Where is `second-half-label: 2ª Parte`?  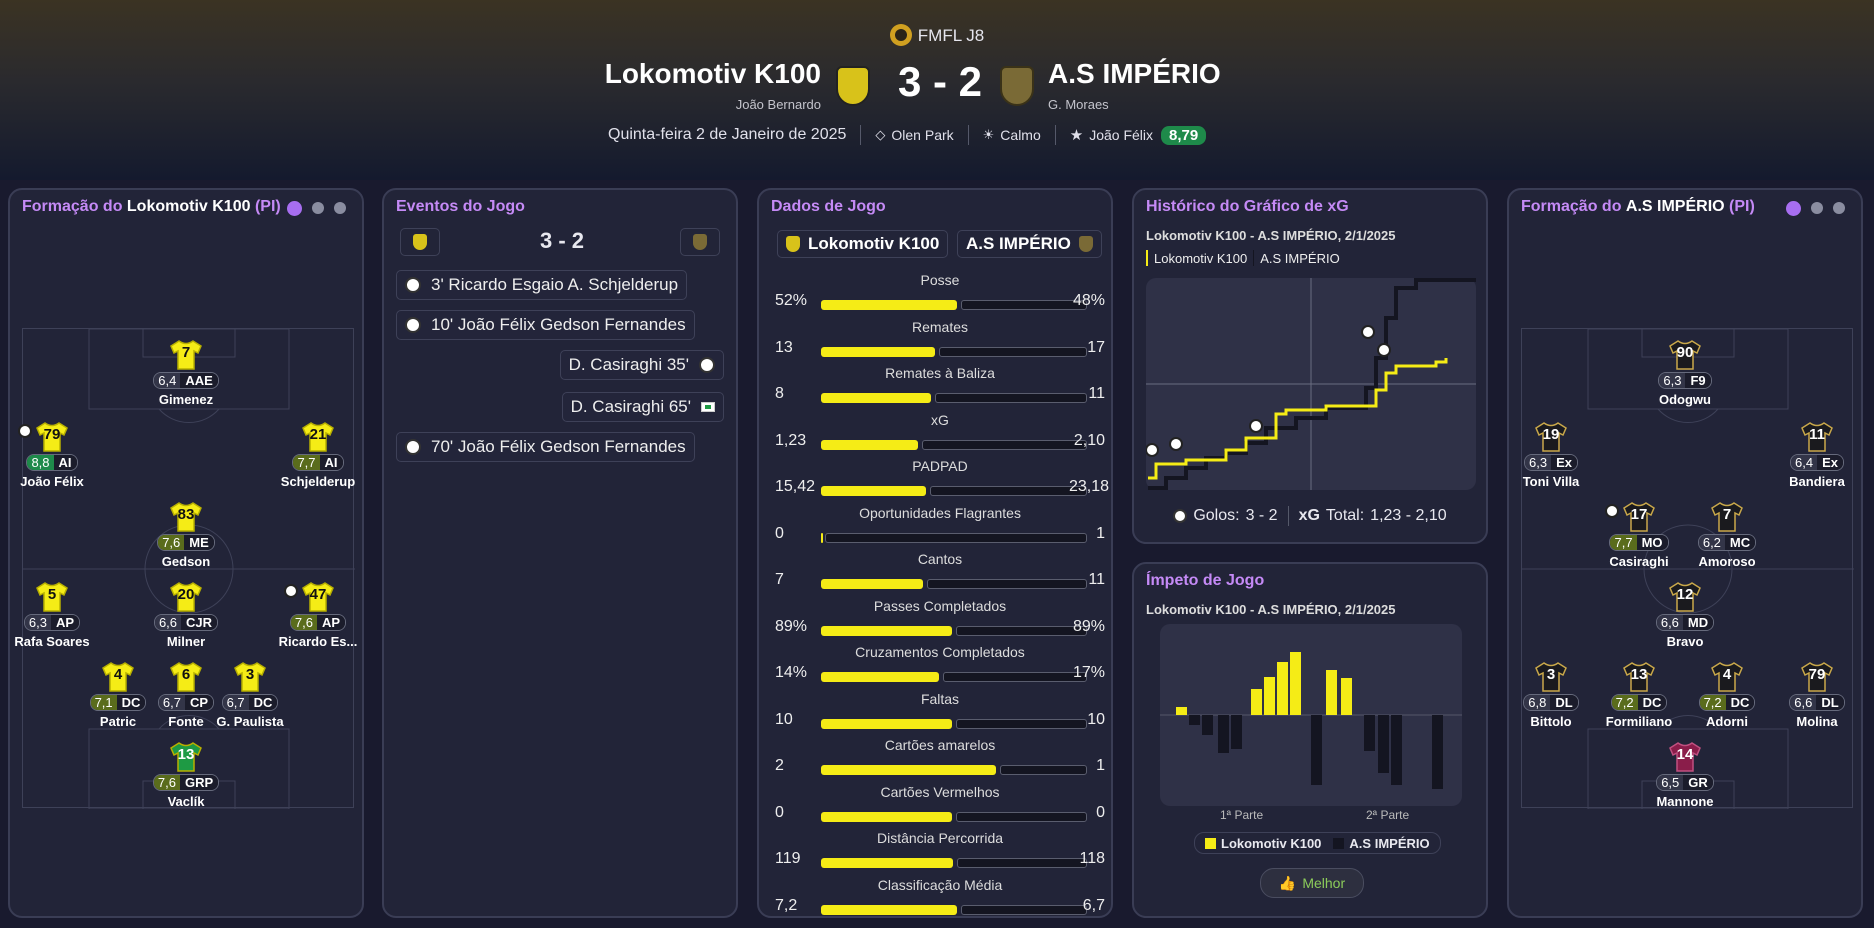
second-half-label: 2ª Parte is located at coordinates (1388, 815).